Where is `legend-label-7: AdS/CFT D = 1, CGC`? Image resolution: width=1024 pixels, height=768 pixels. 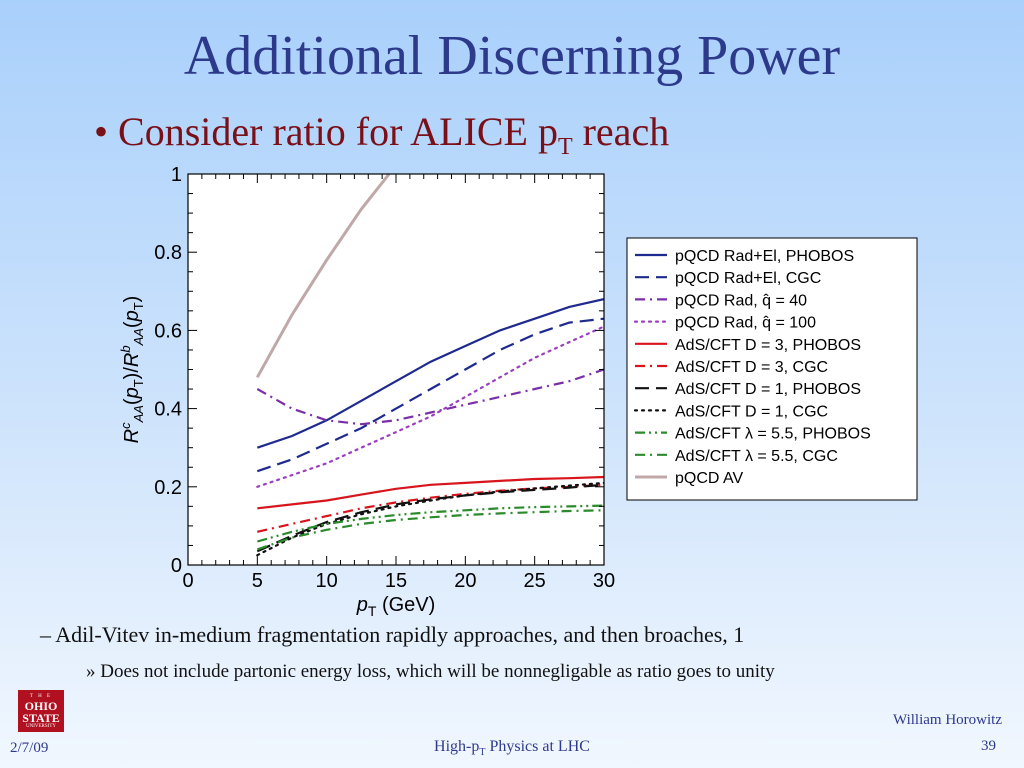 legend-label-7: AdS/CFT D = 1, CGC is located at coordinates (751, 411).